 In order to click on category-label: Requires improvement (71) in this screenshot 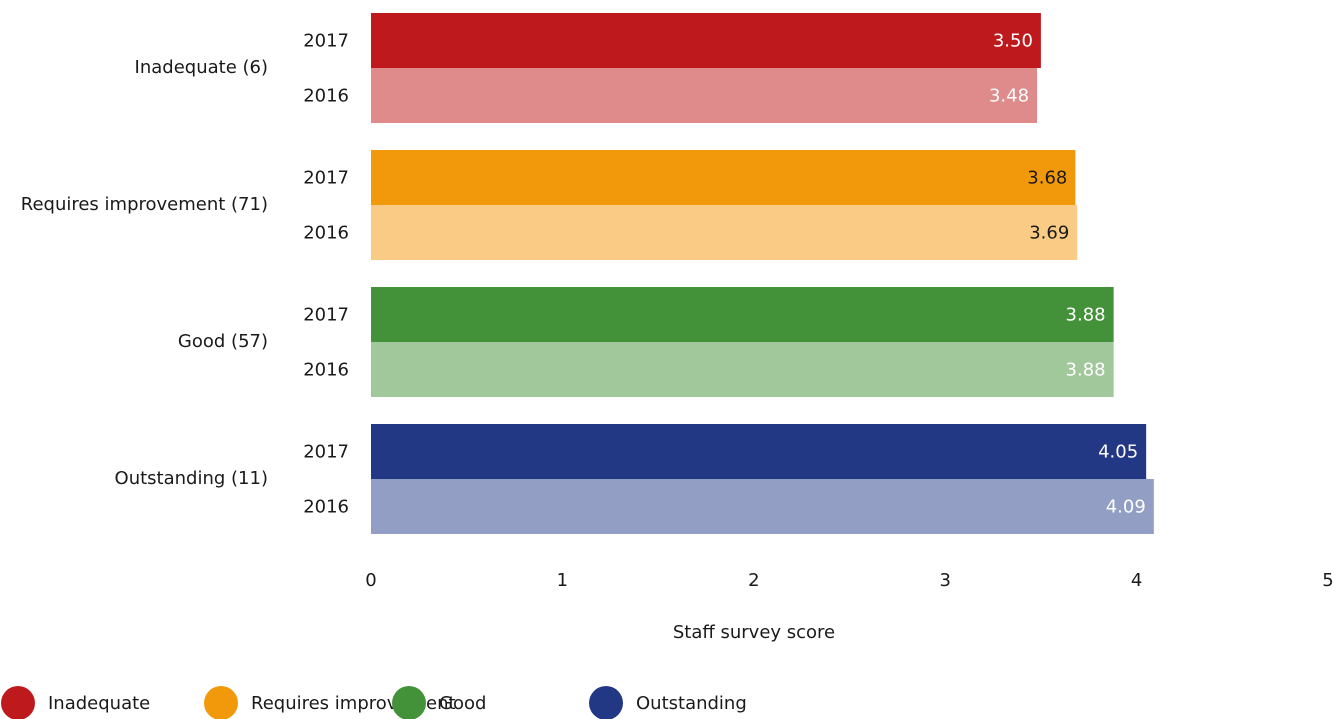, I will do `click(144, 204)`.